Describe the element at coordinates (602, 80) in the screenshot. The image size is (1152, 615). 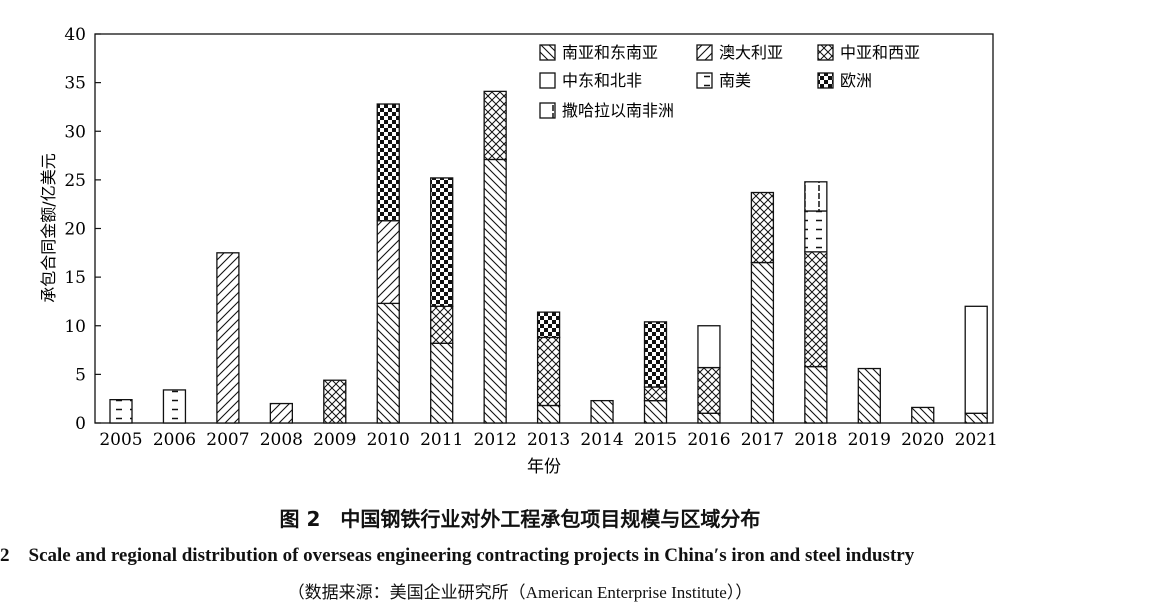
I see `legend-label: 中东和北非` at that location.